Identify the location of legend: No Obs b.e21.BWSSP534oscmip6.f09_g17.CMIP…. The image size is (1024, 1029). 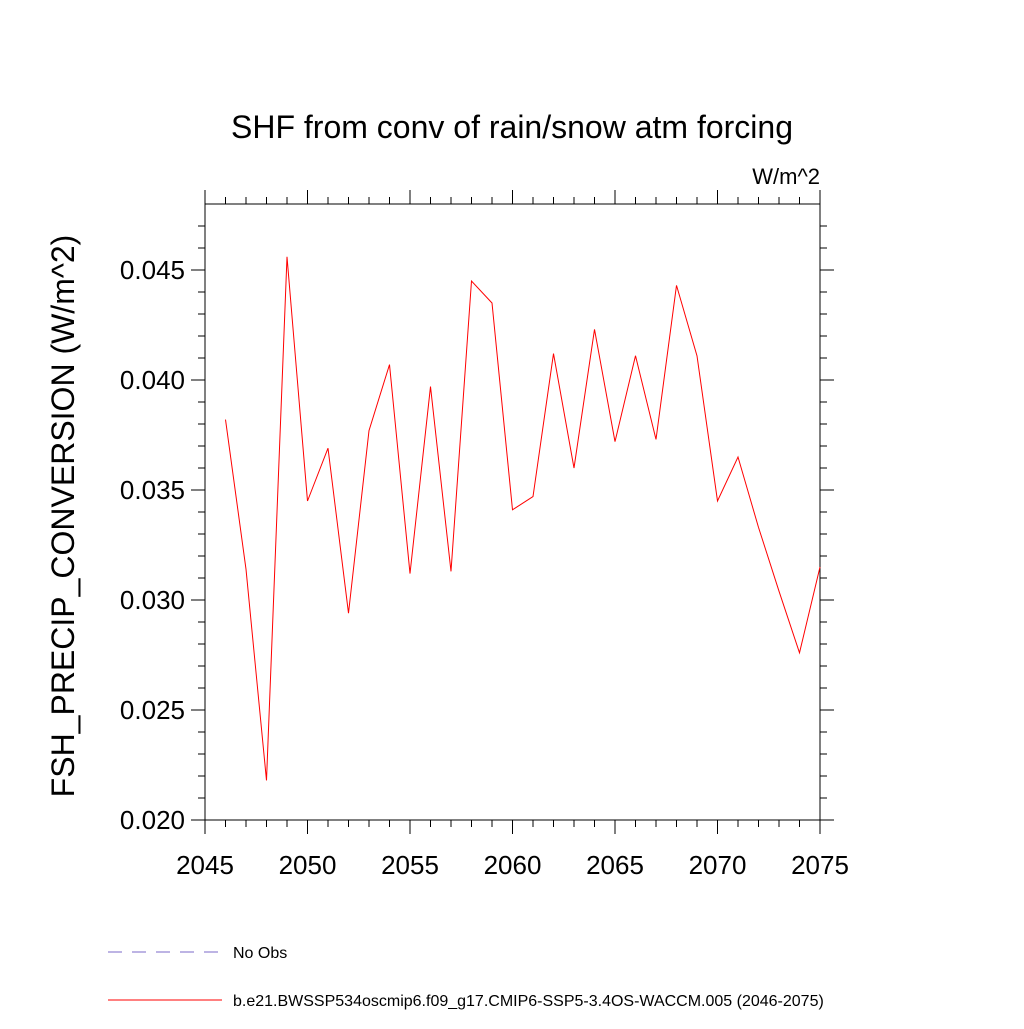
(466, 977).